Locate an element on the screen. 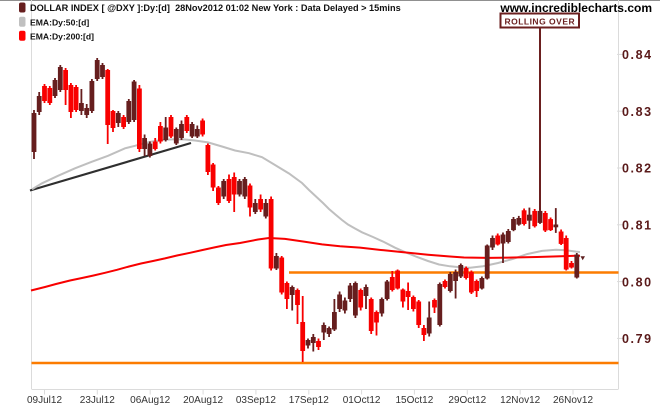 The height and width of the screenshot is (415, 660). svg-text: 23Jul12 is located at coordinates (97, 400).